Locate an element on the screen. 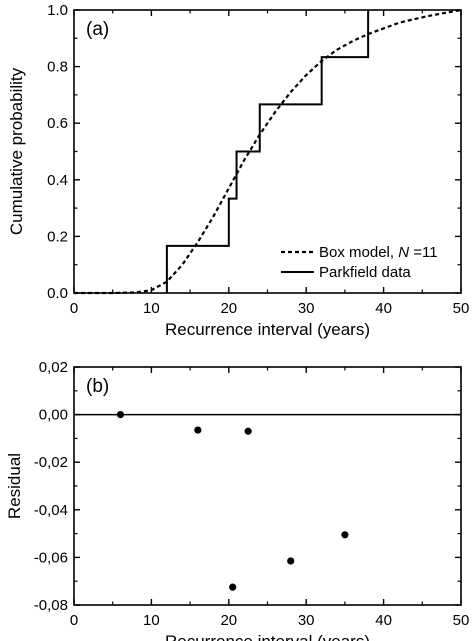  y-tick-label-a: 0.4 is located at coordinates (57, 180).